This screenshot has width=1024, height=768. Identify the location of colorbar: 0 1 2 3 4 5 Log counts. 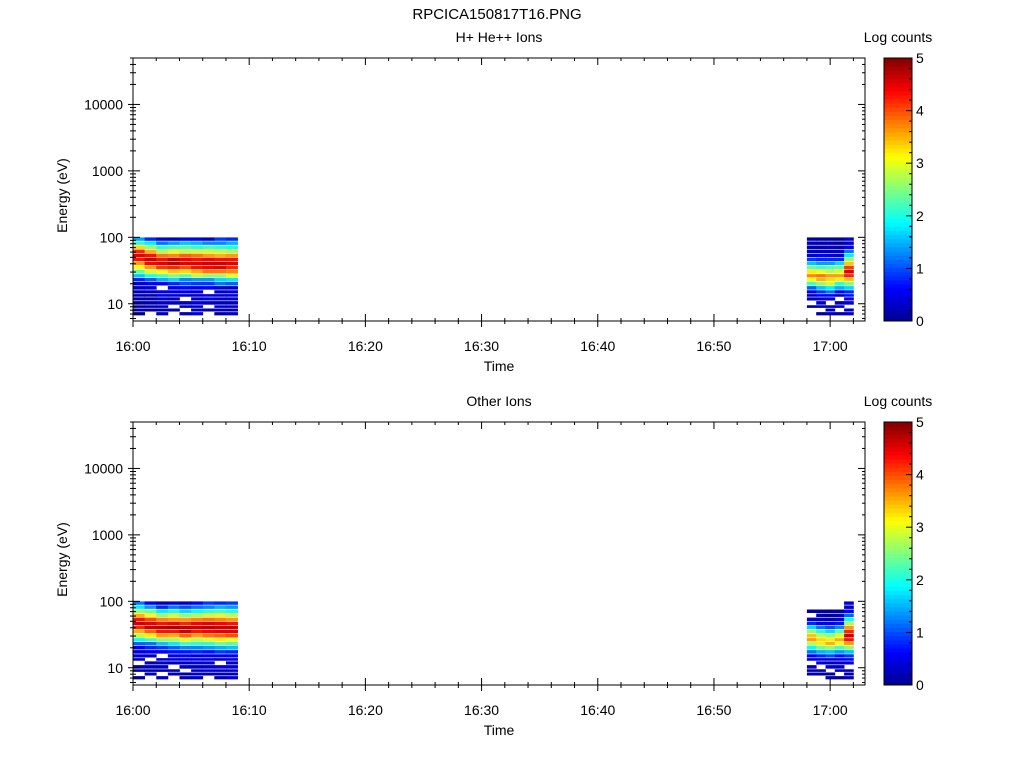
(898, 543).